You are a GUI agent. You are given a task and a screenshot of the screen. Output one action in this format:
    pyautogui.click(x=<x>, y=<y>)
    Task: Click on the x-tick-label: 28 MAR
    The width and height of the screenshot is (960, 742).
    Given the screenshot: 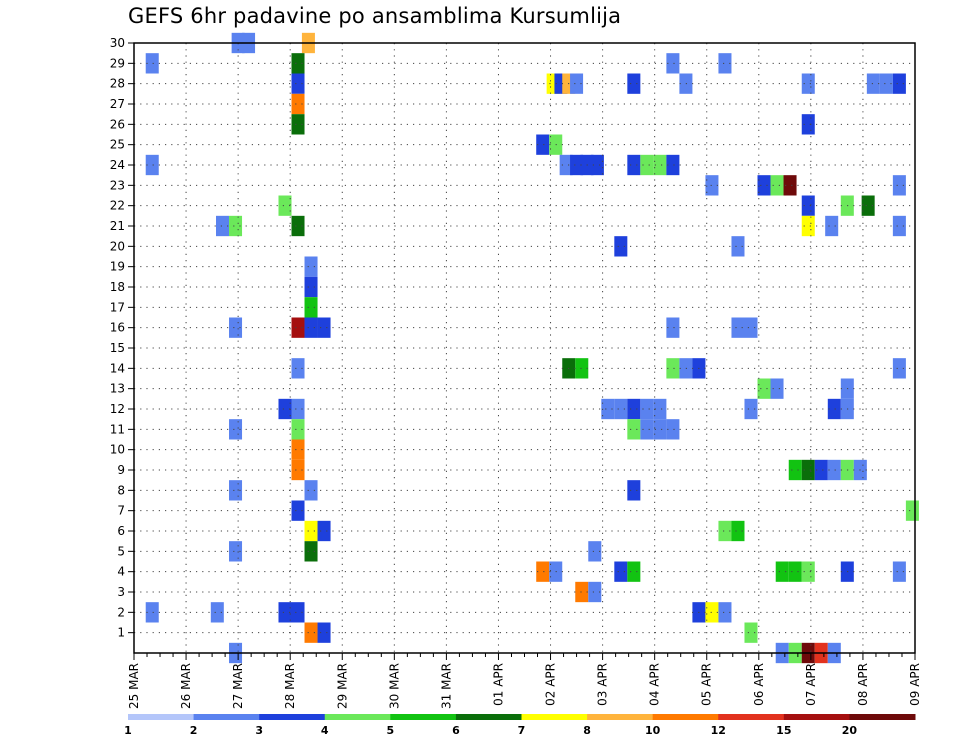 What is the action you would take?
    pyautogui.click(x=290, y=686)
    